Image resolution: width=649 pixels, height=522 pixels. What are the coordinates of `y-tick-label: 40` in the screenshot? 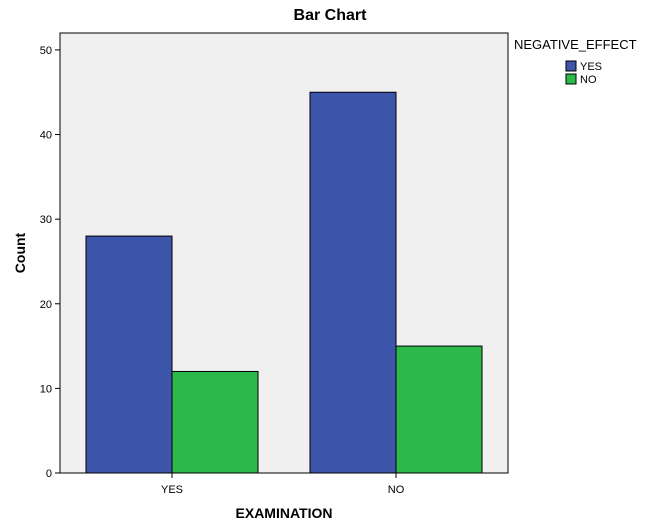 It's located at (46, 136).